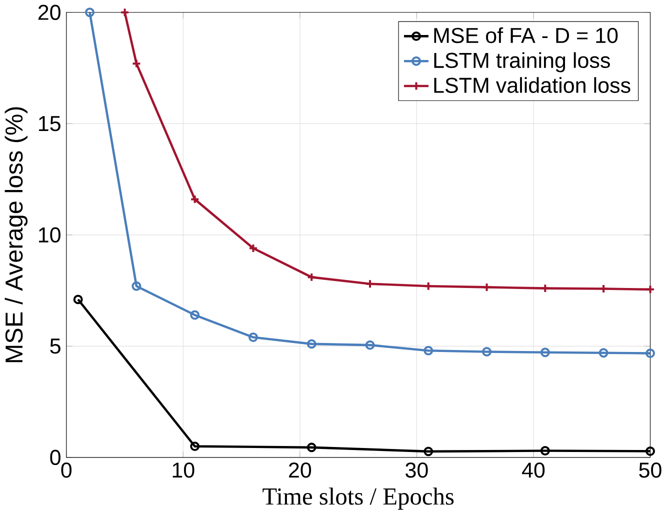 The image size is (667, 515). I want to click on y-tick-label: 10, so click(49, 235).